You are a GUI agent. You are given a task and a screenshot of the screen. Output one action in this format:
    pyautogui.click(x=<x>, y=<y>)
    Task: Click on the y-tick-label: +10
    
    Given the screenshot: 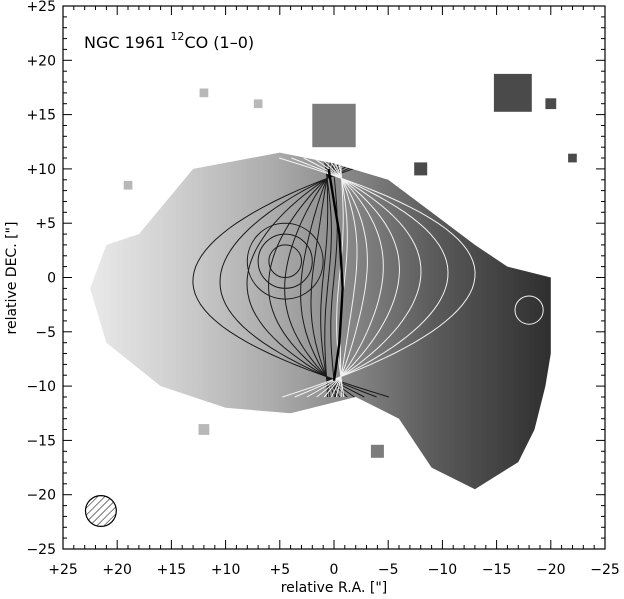 What is the action you would take?
    pyautogui.click(x=41, y=170)
    